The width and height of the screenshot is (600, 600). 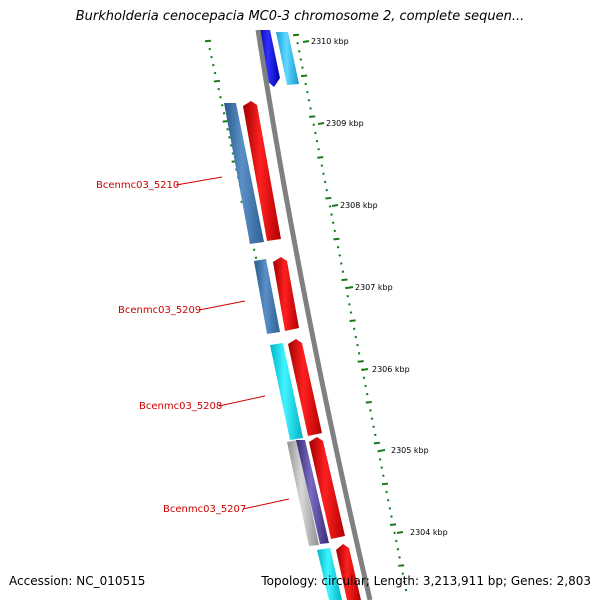 What do you see at coordinates (359, 205) in the screenshot?
I see `kbp-label-2308: 2308 kbp` at bounding box center [359, 205].